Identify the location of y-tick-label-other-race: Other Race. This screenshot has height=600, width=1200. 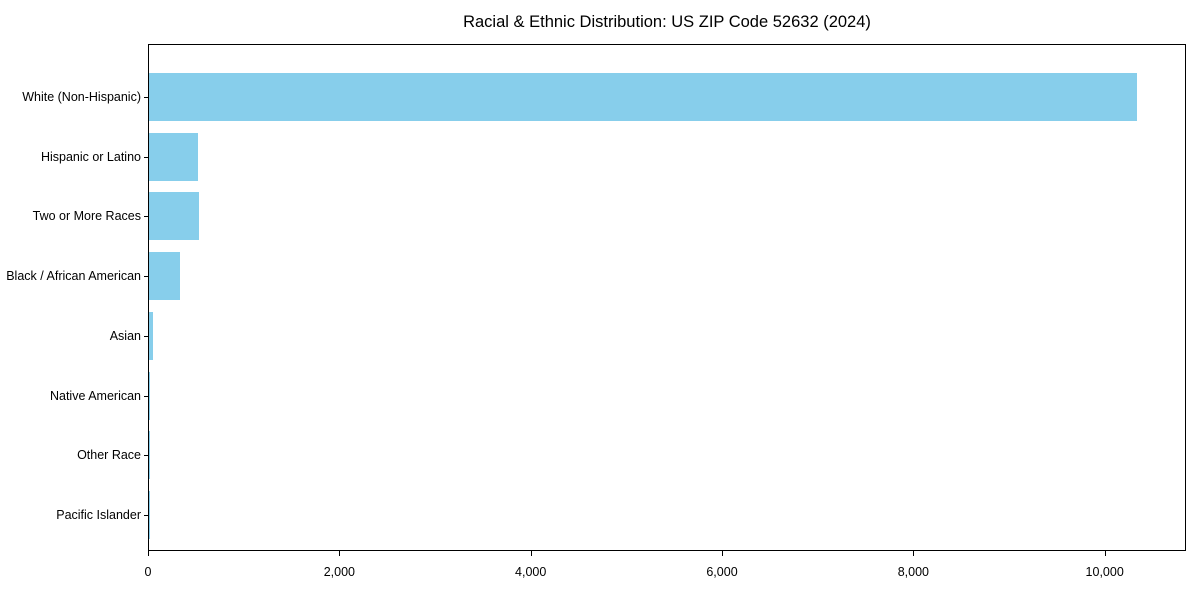
(109, 455).